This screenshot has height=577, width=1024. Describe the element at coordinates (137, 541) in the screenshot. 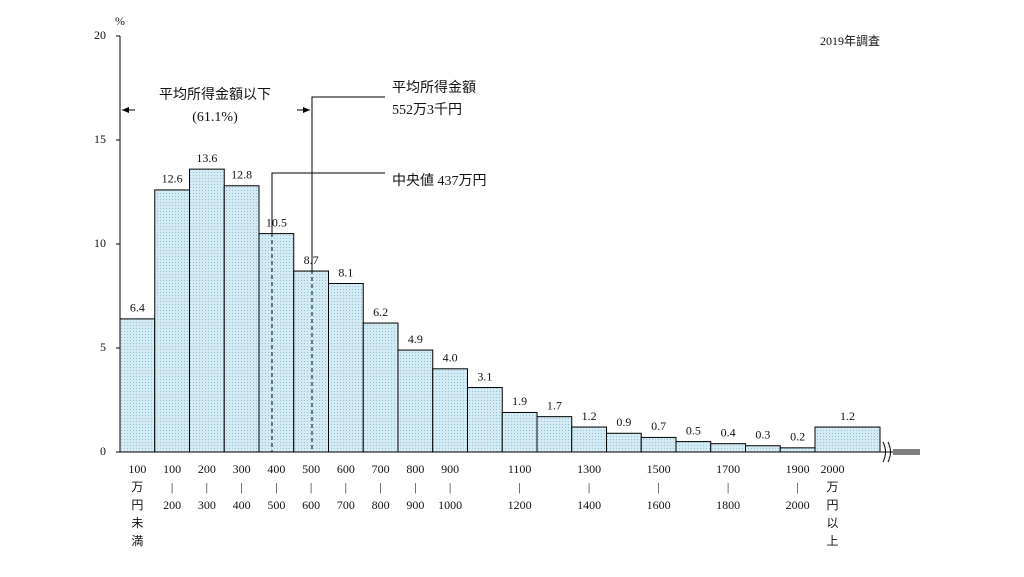

I see `x-tick-label: 満` at that location.